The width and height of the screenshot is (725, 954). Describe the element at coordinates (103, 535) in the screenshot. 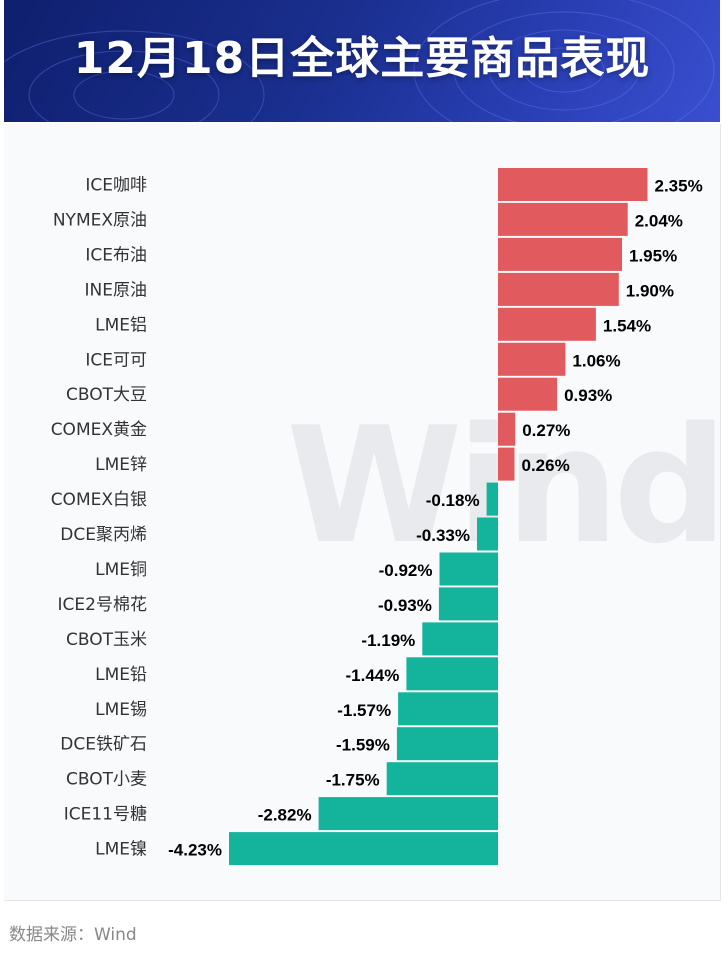

I see `category-label: DCE聚丙烯` at that location.